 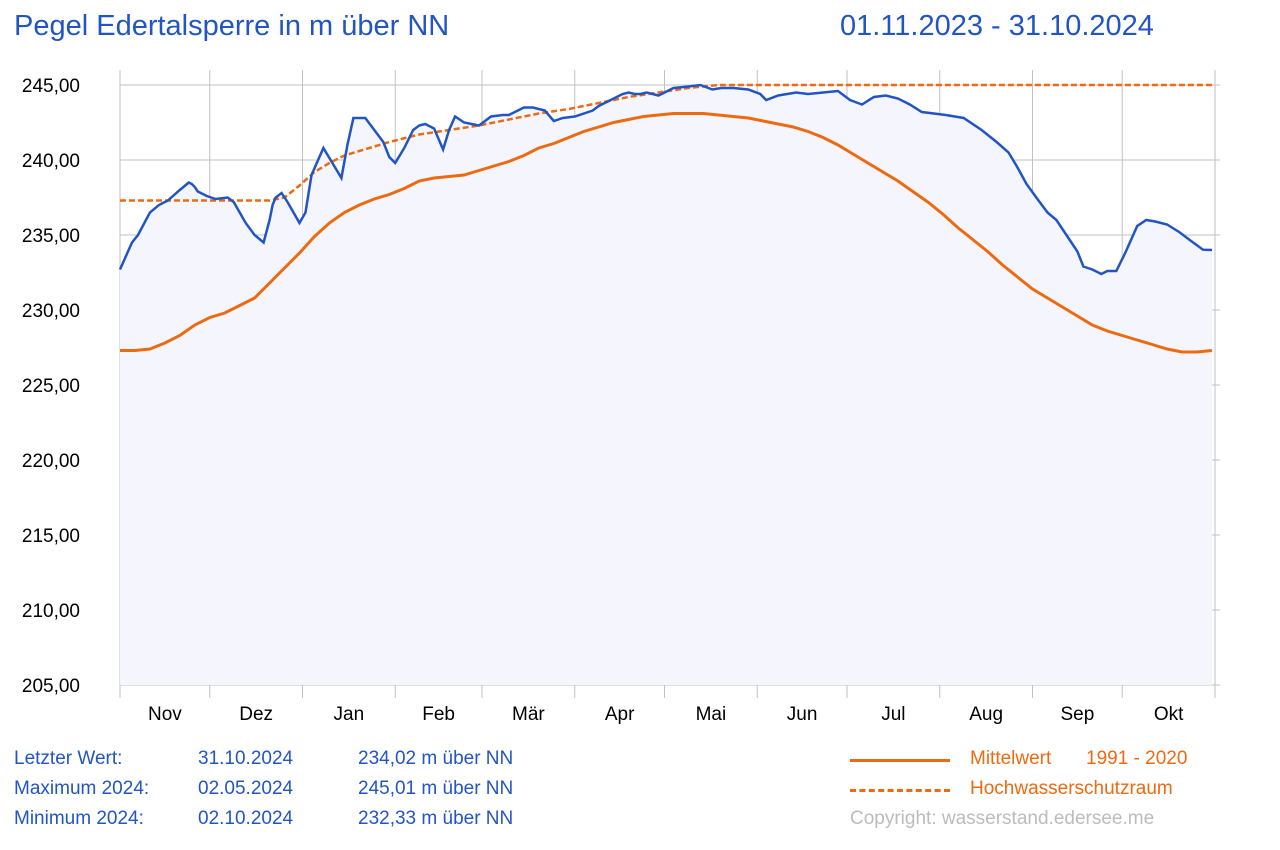 What do you see at coordinates (51, 236) in the screenshot?
I see `y-tick-label: 235,00` at bounding box center [51, 236].